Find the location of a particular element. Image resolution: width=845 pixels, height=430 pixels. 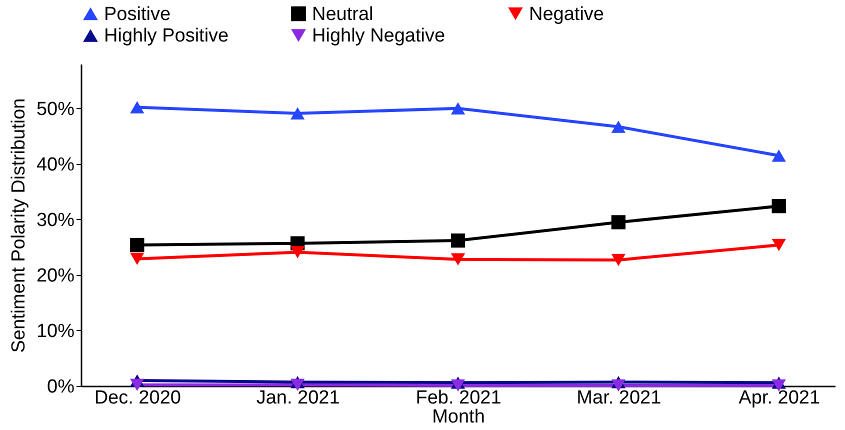

y-tick-label: 0% is located at coordinates (61, 387).